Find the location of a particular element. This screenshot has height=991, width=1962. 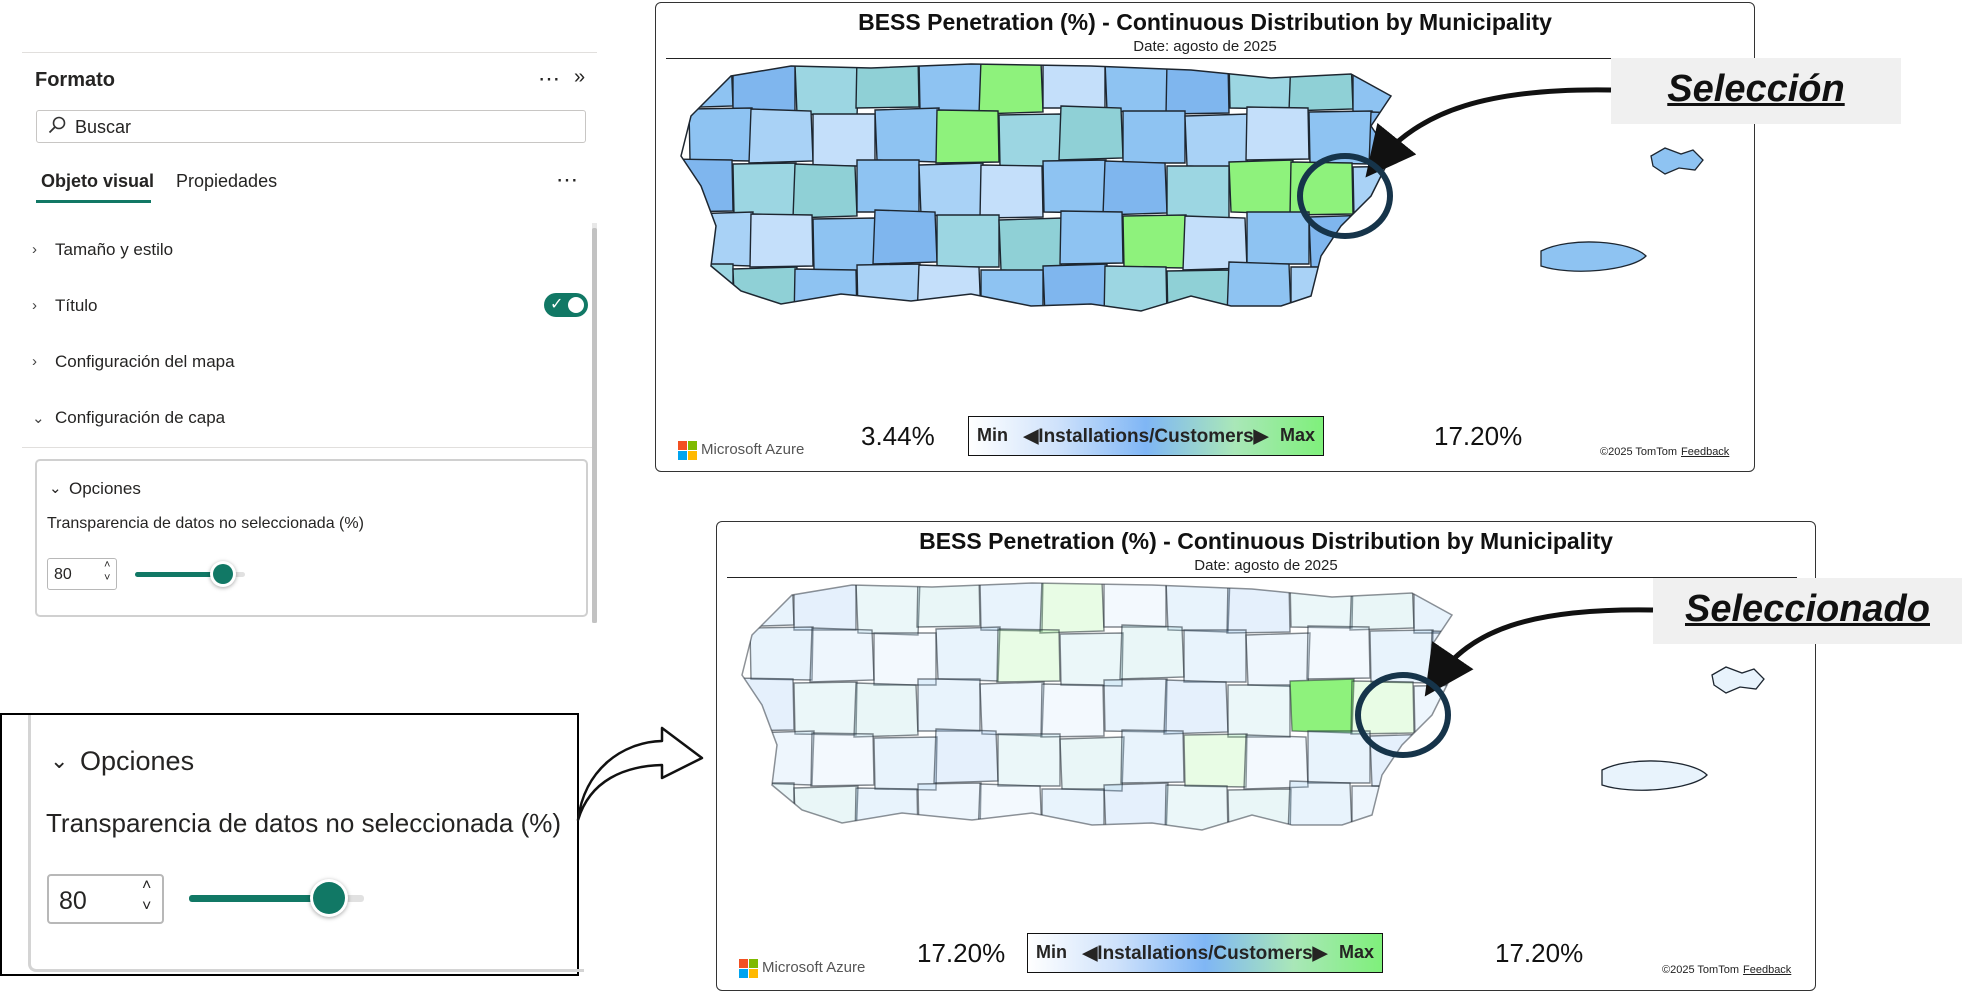

more-options-icon: ⋯ is located at coordinates (549, 78).